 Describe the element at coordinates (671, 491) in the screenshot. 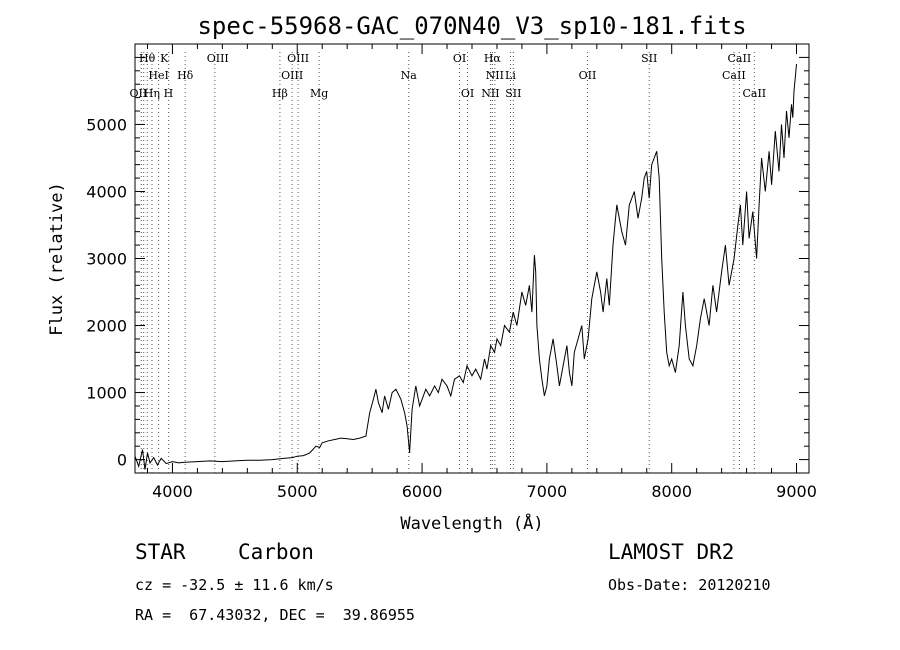

I see `x-tick-label: 8000` at that location.